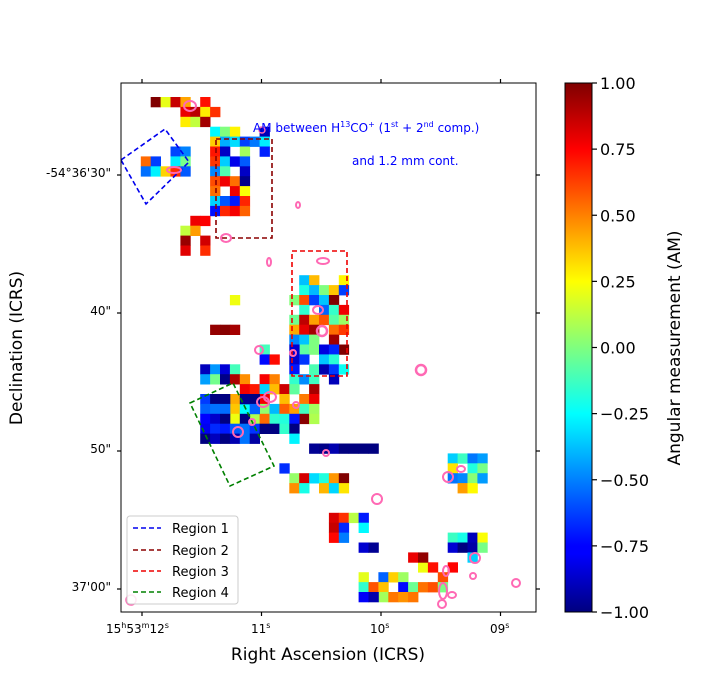 The image size is (719, 692). I want to click on colorbar-gradient, so click(578, 347).